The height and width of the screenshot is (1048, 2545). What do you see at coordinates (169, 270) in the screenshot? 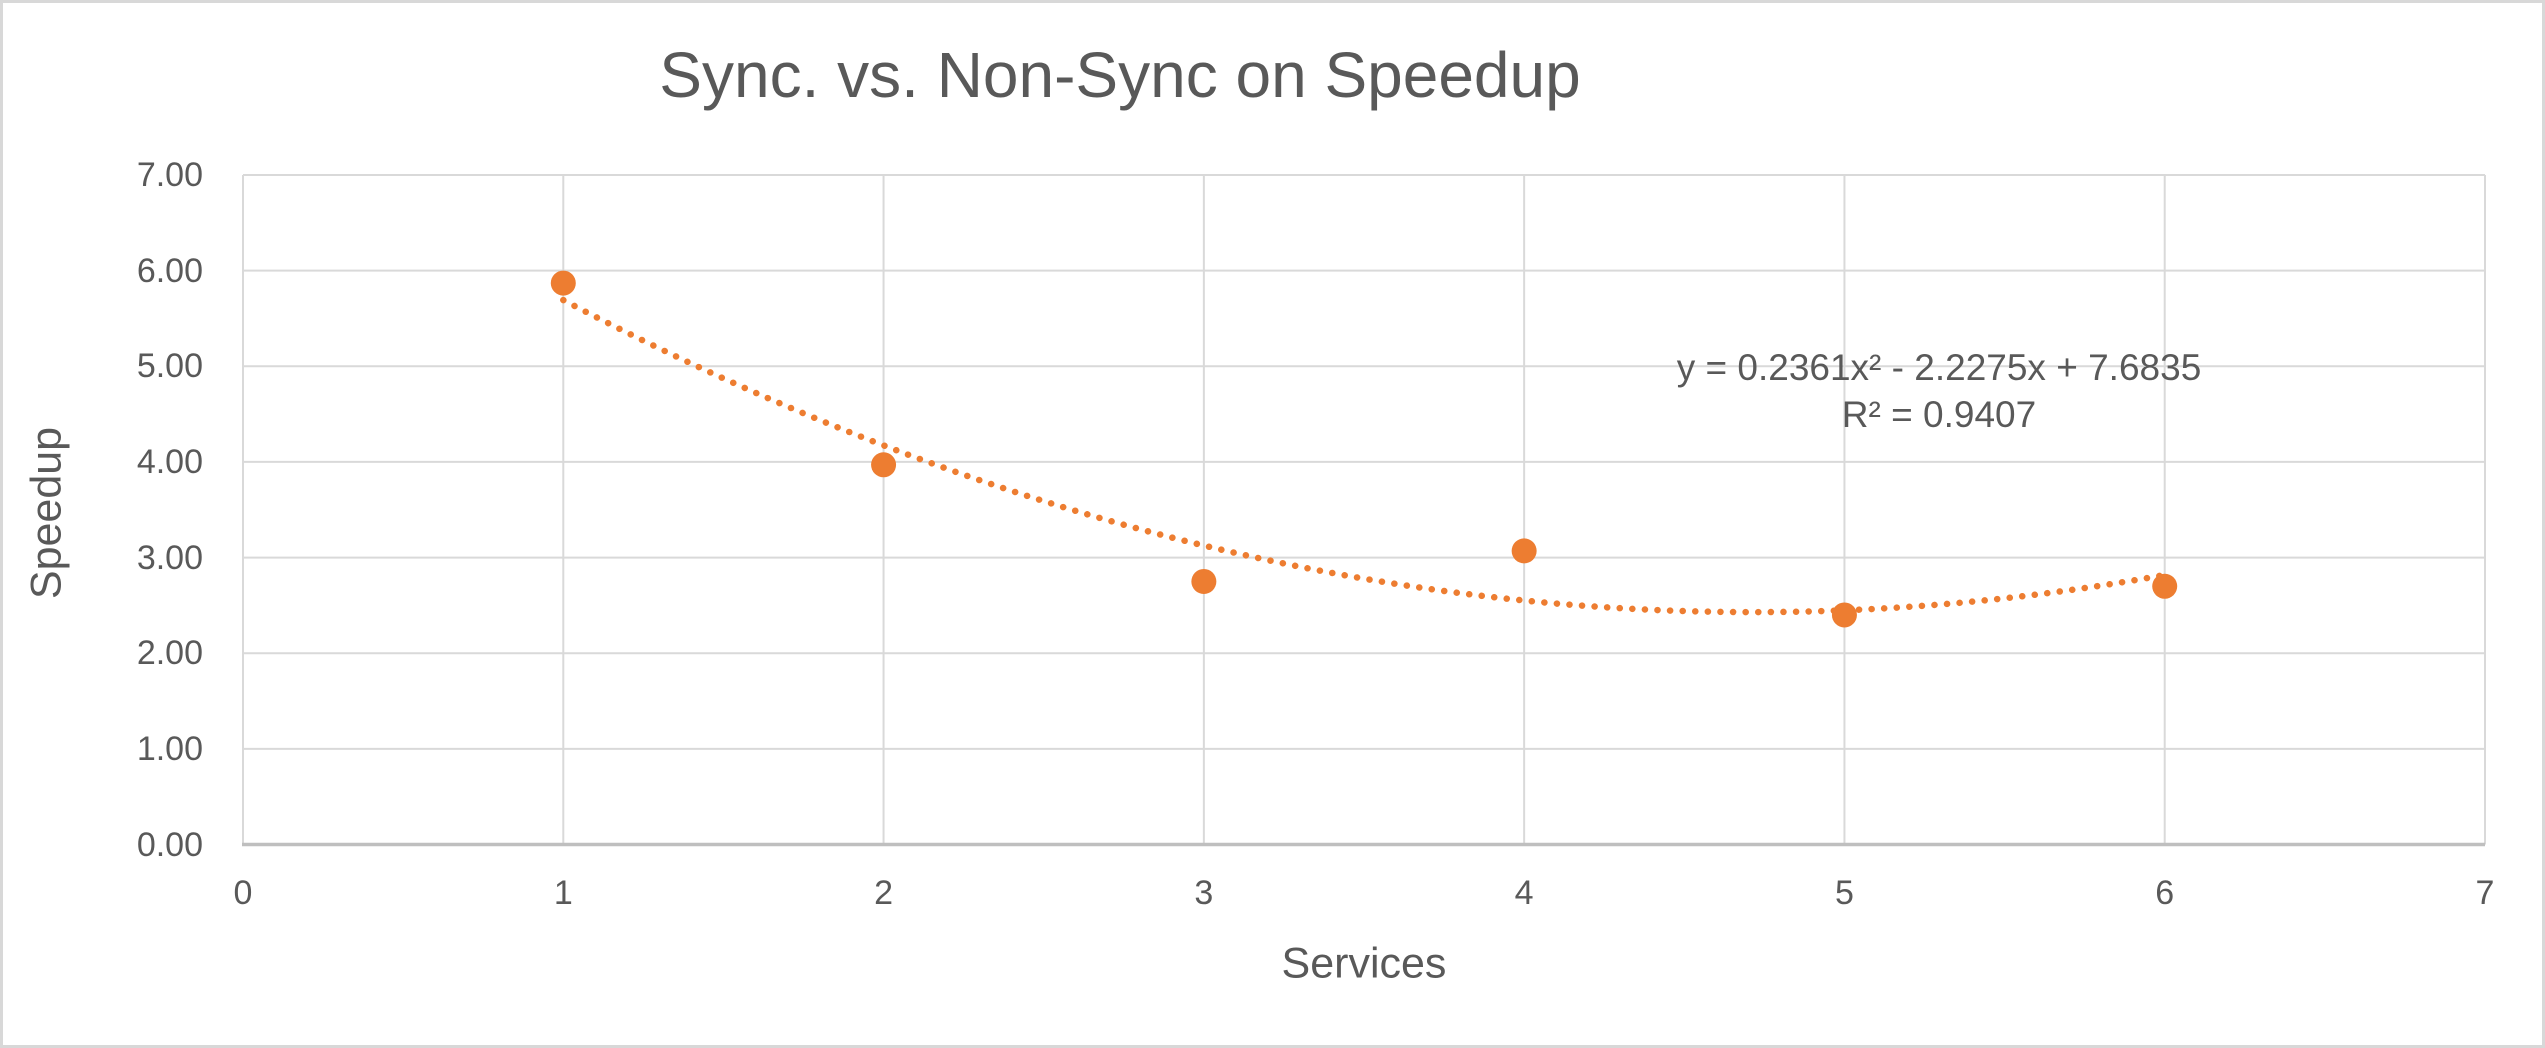
I see `y-tick-label: 6.00` at bounding box center [169, 270].